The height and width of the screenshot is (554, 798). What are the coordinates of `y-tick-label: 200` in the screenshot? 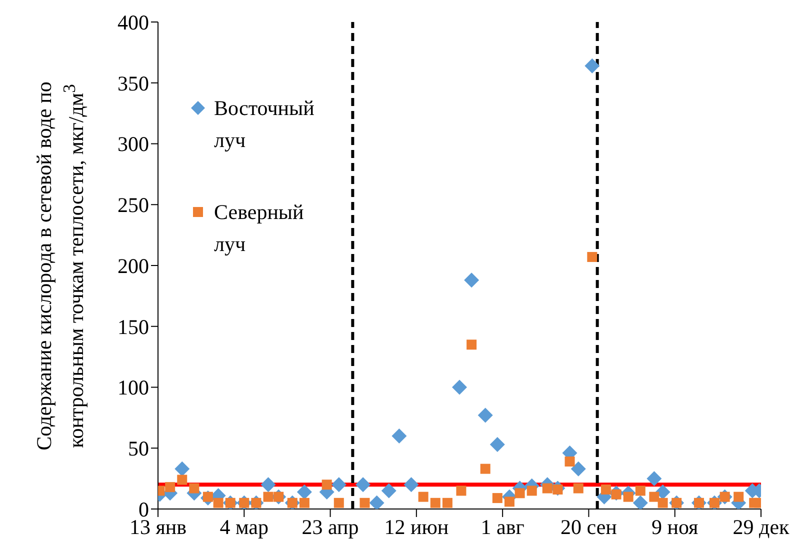 It's located at (133, 266).